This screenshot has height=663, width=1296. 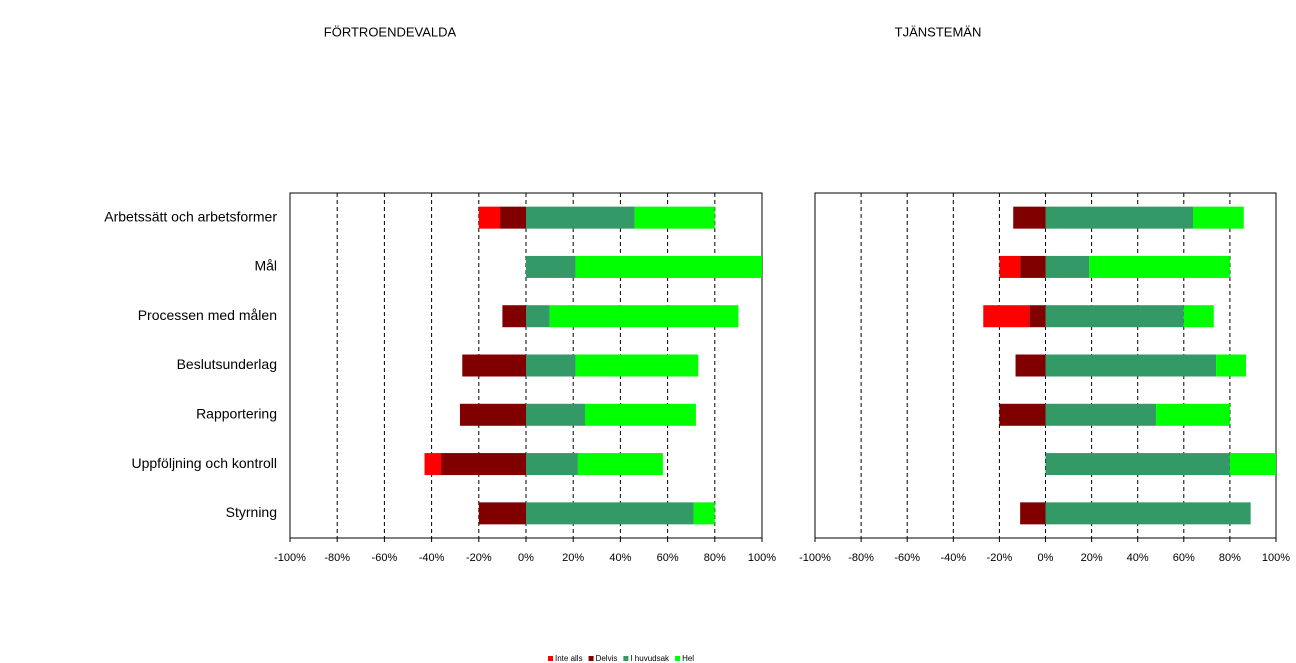 I want to click on y-tick-label: Arbetssätt och arbetsformer, so click(x=190, y=216).